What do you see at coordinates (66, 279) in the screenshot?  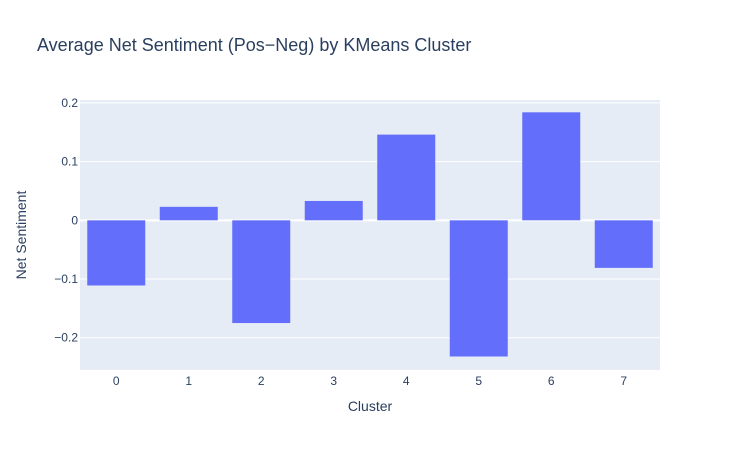 I see `y-tick-label: −0.1` at bounding box center [66, 279].